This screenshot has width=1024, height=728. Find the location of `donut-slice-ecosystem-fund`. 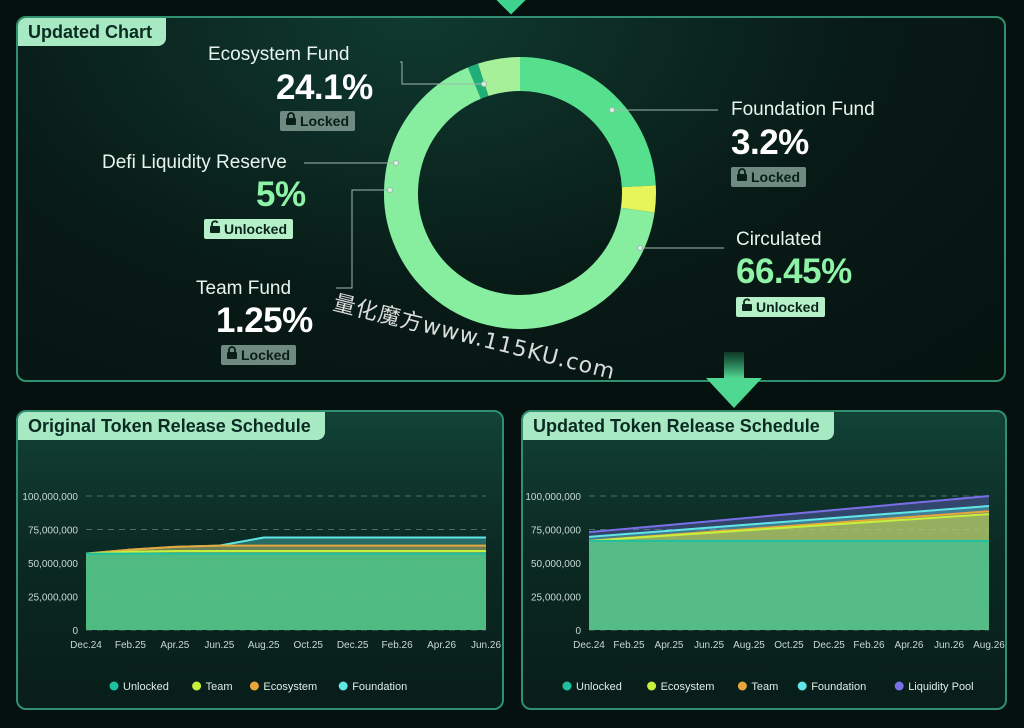

donut-slice-ecosystem-fund is located at coordinates (587, 122).